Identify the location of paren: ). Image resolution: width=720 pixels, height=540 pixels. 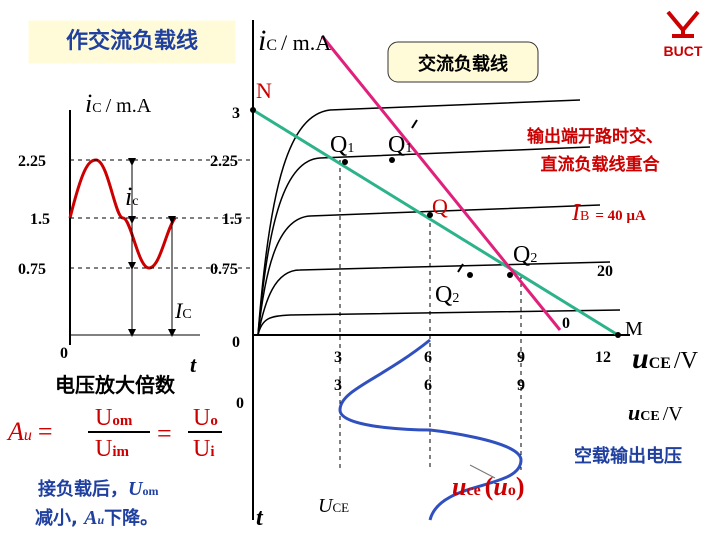
(520, 486).